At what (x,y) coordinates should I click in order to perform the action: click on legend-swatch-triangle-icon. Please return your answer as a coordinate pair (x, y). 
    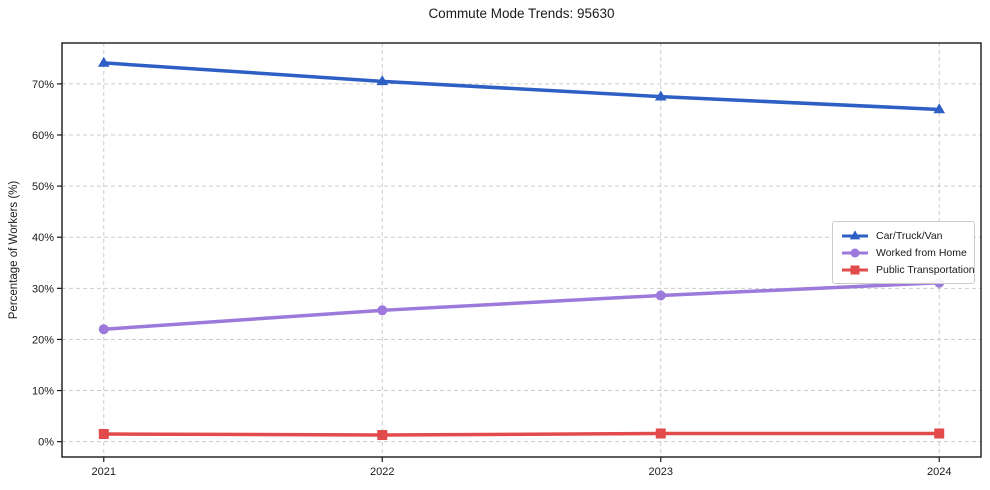
    Looking at the image, I should click on (855, 234).